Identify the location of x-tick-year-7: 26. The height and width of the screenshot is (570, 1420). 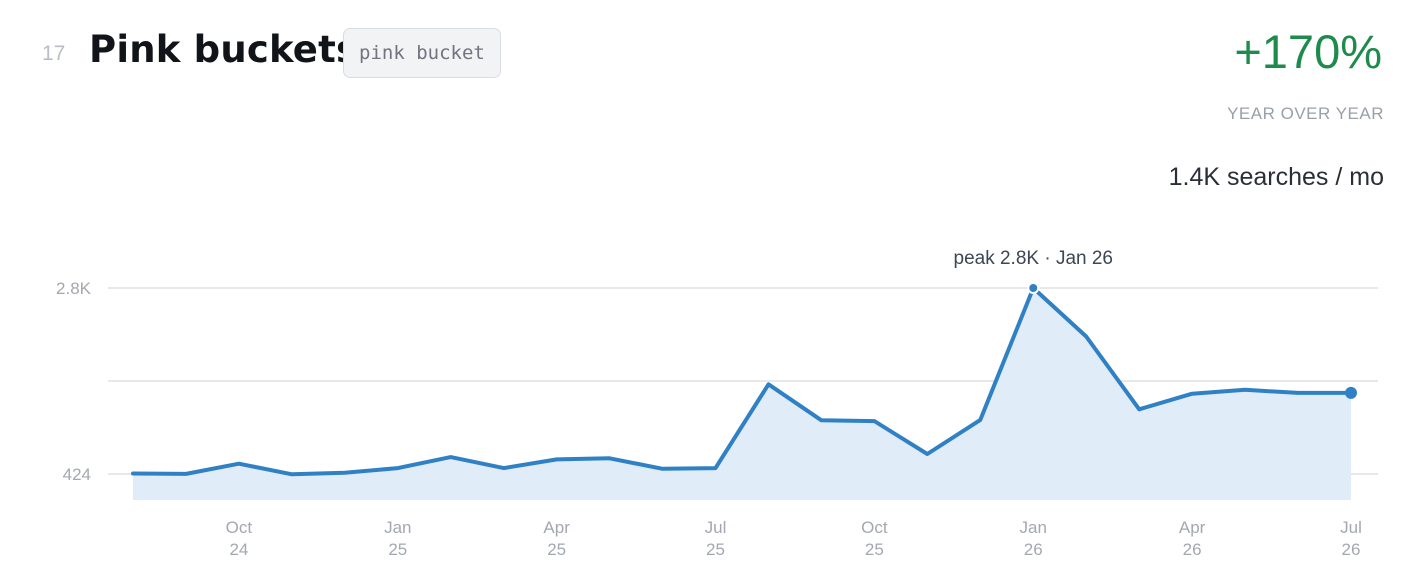
(1351, 549).